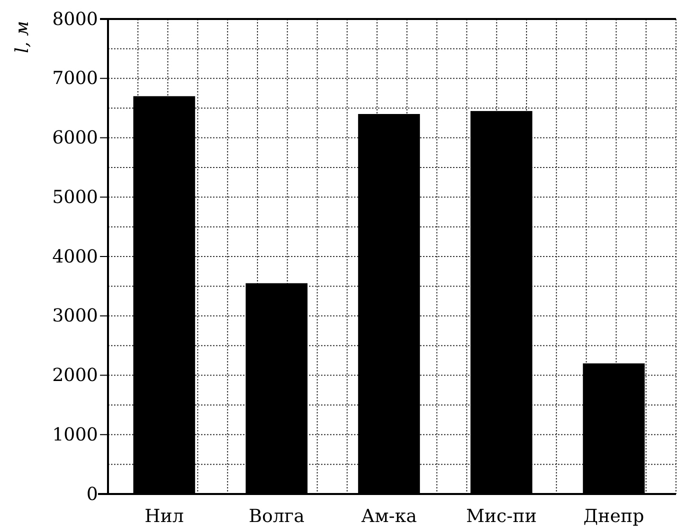 The width and height of the screenshot is (679, 531). What do you see at coordinates (75, 375) in the screenshot?
I see `y-tick-label: 2000` at bounding box center [75, 375].